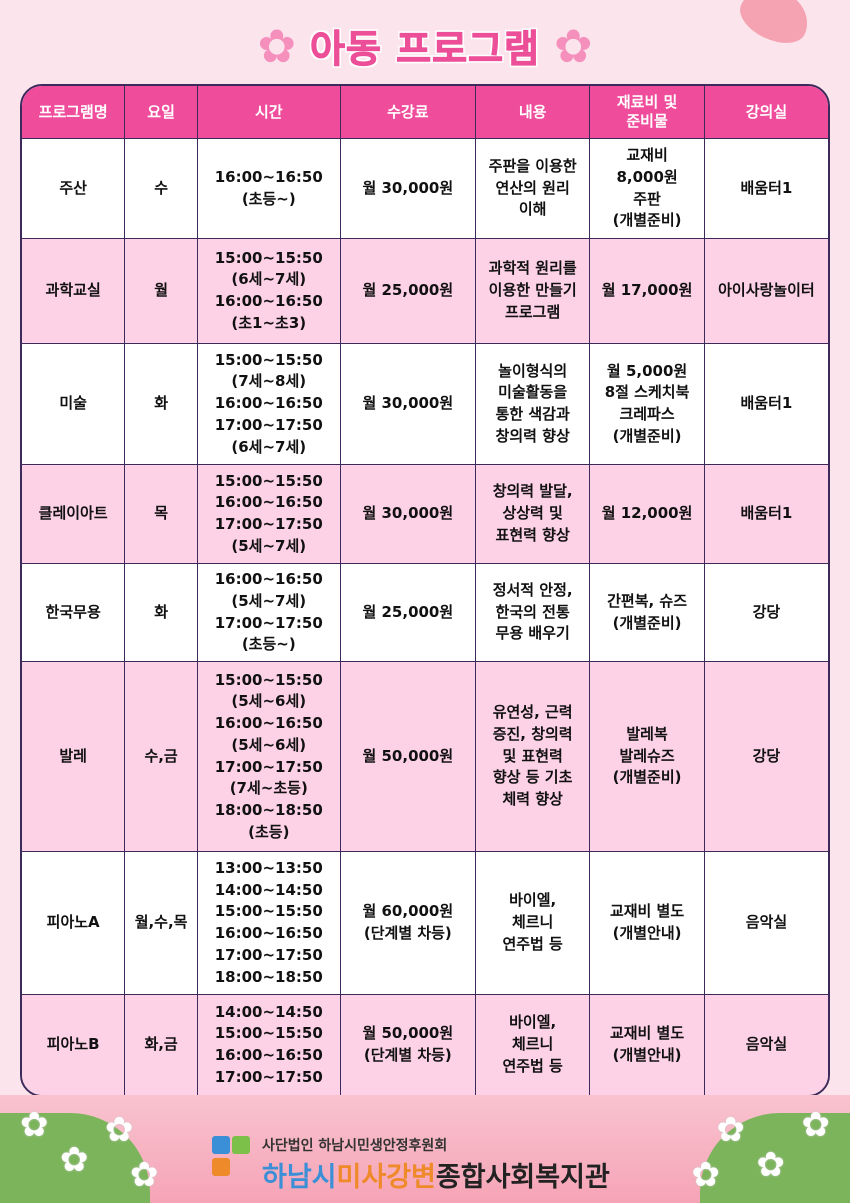  What do you see at coordinates (74, 291) in the screenshot?
I see `table-cell: 과학교실` at bounding box center [74, 291].